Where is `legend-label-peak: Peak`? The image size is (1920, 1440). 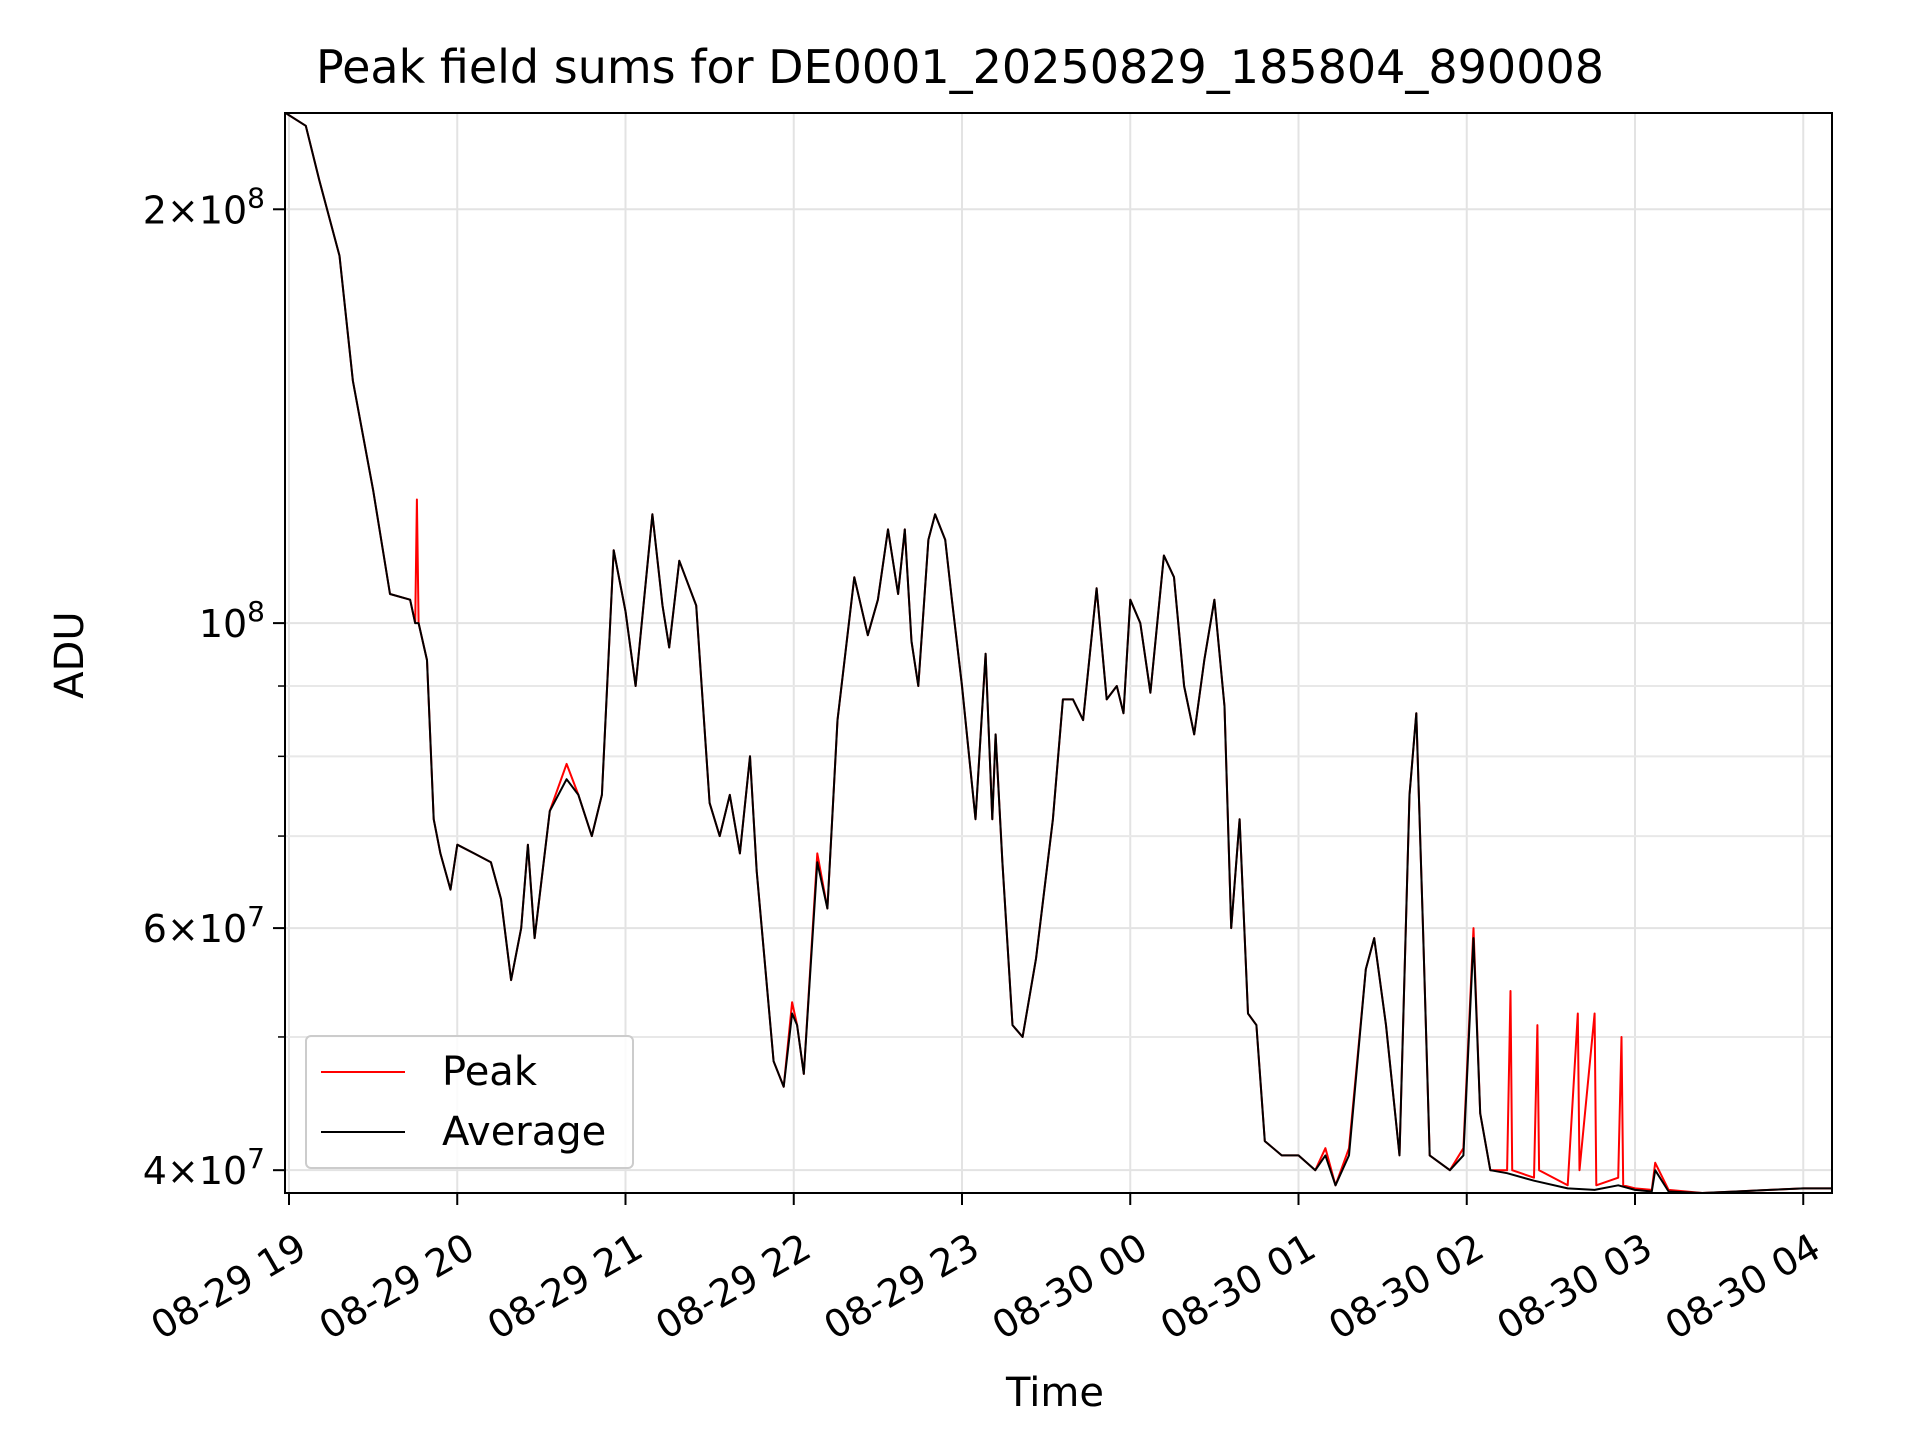
legend-label-peak: Peak is located at coordinates (489, 1072).